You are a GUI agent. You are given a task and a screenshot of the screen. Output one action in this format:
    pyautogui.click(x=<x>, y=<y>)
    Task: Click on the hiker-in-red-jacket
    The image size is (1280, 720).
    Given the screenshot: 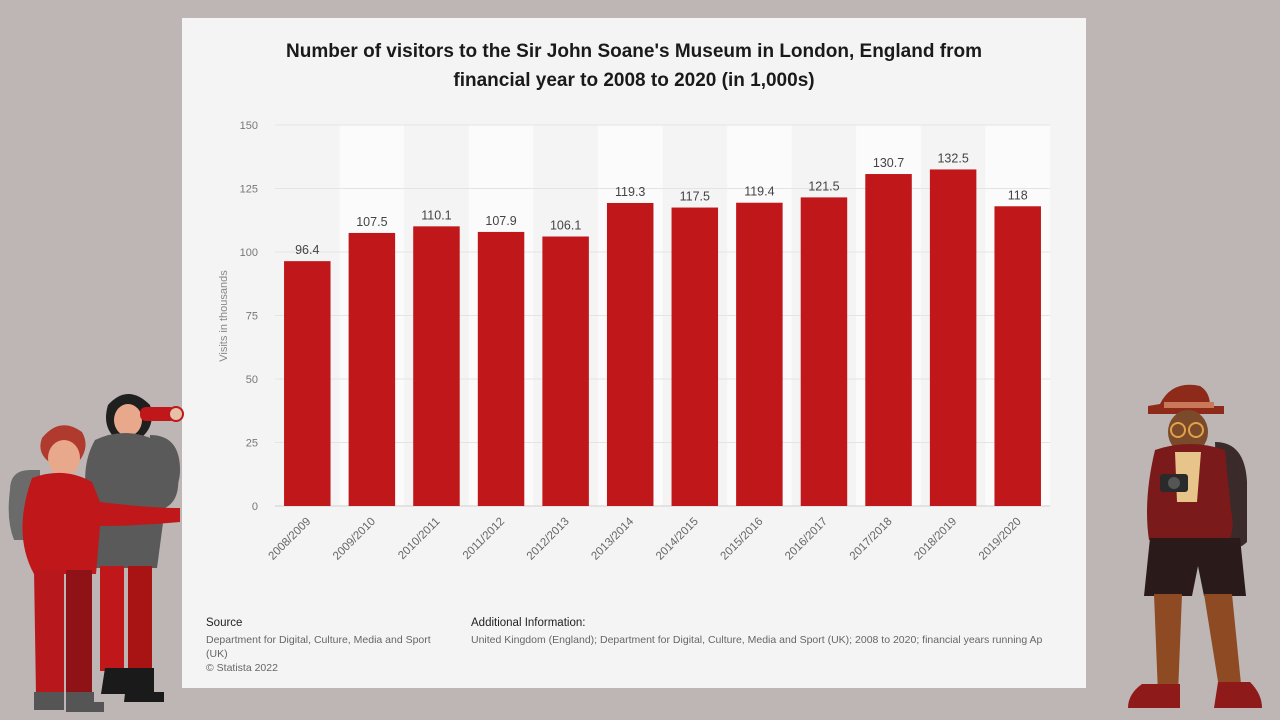 What is the action you would take?
    pyautogui.click(x=94, y=568)
    